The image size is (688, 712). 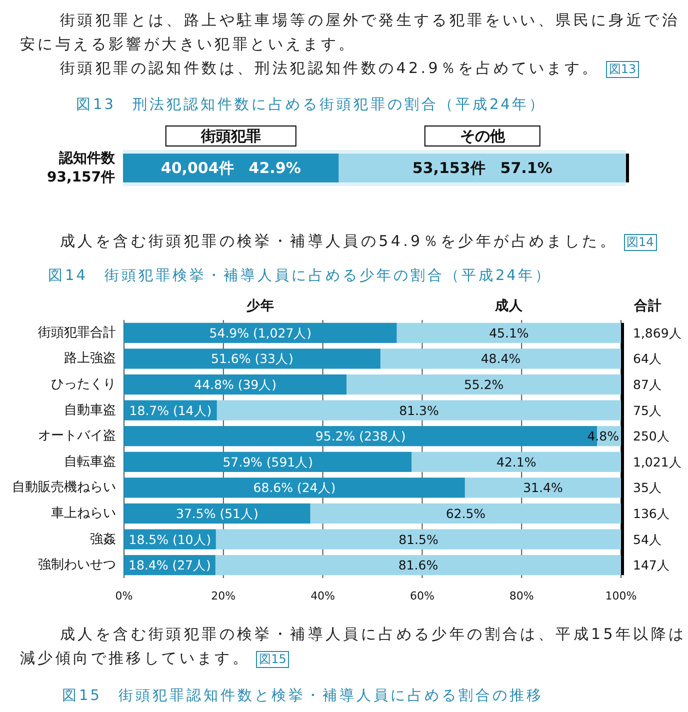 I want to click on data-label: 18.5% (10人), so click(x=170, y=539).